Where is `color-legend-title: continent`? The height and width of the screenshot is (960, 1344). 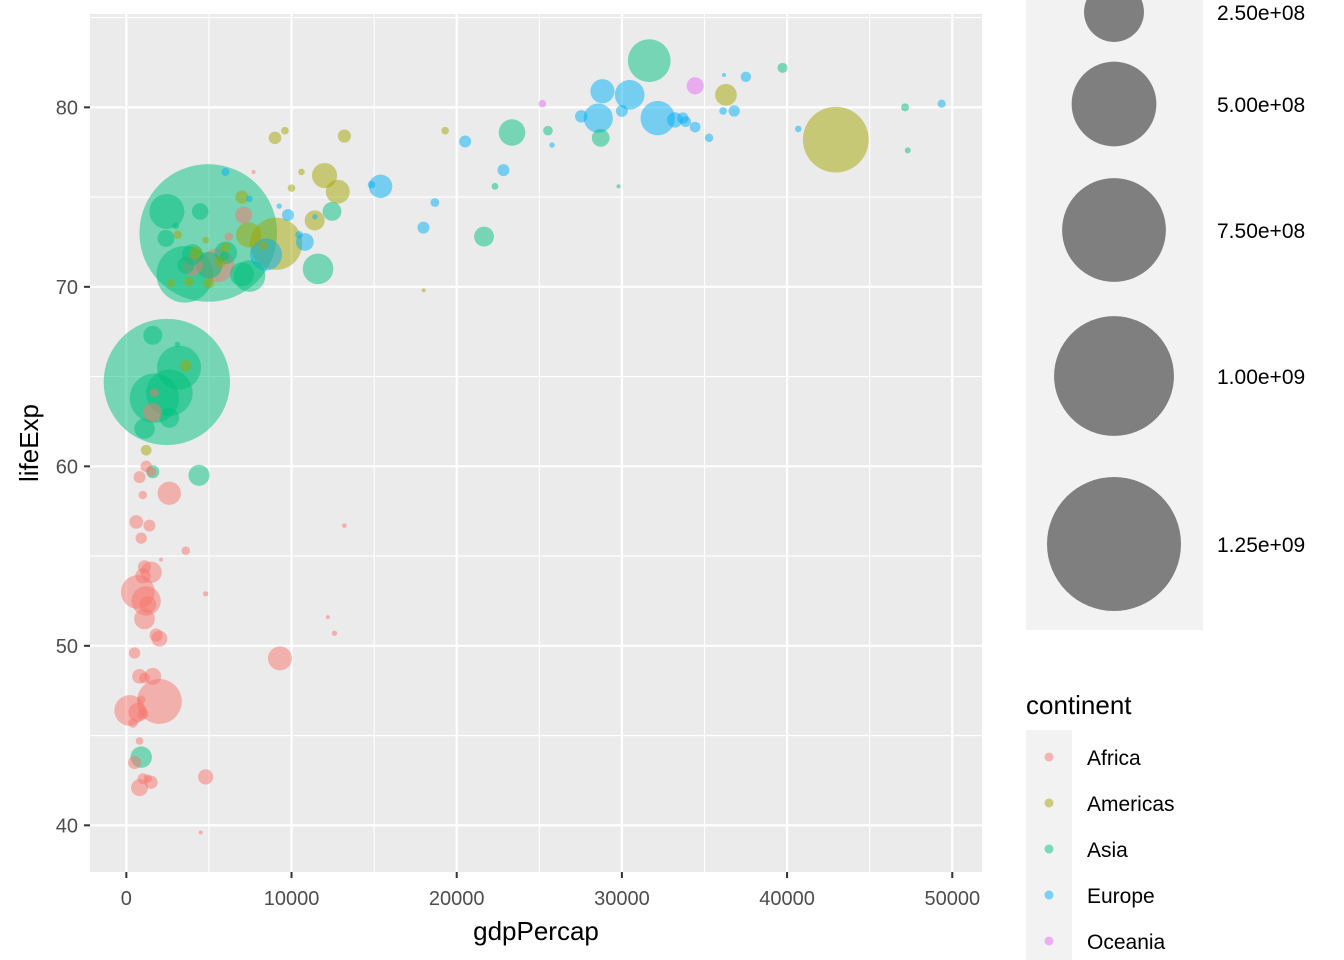 color-legend-title: continent is located at coordinates (1079, 705).